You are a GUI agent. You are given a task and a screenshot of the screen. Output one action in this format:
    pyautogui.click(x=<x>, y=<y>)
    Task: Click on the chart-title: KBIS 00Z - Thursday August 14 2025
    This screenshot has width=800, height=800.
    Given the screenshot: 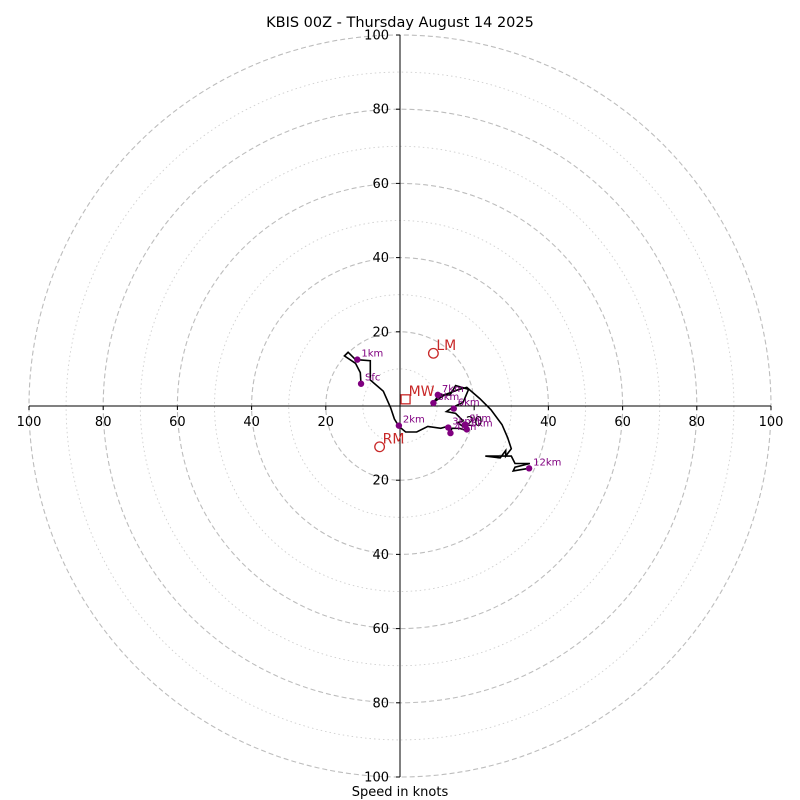 What is the action you would take?
    pyautogui.click(x=400, y=23)
    